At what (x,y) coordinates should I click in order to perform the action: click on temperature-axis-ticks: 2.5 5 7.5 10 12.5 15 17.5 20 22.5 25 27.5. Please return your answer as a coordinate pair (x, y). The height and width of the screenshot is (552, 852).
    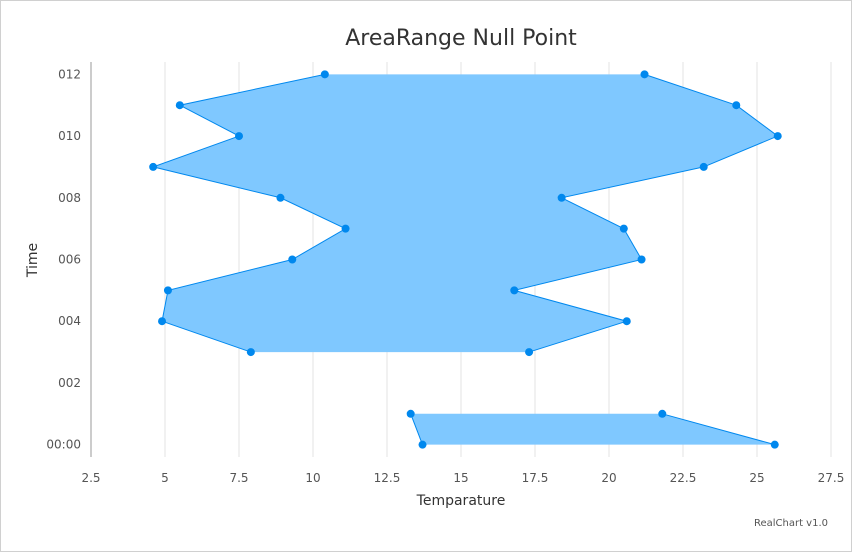
    Looking at the image, I should click on (462, 478).